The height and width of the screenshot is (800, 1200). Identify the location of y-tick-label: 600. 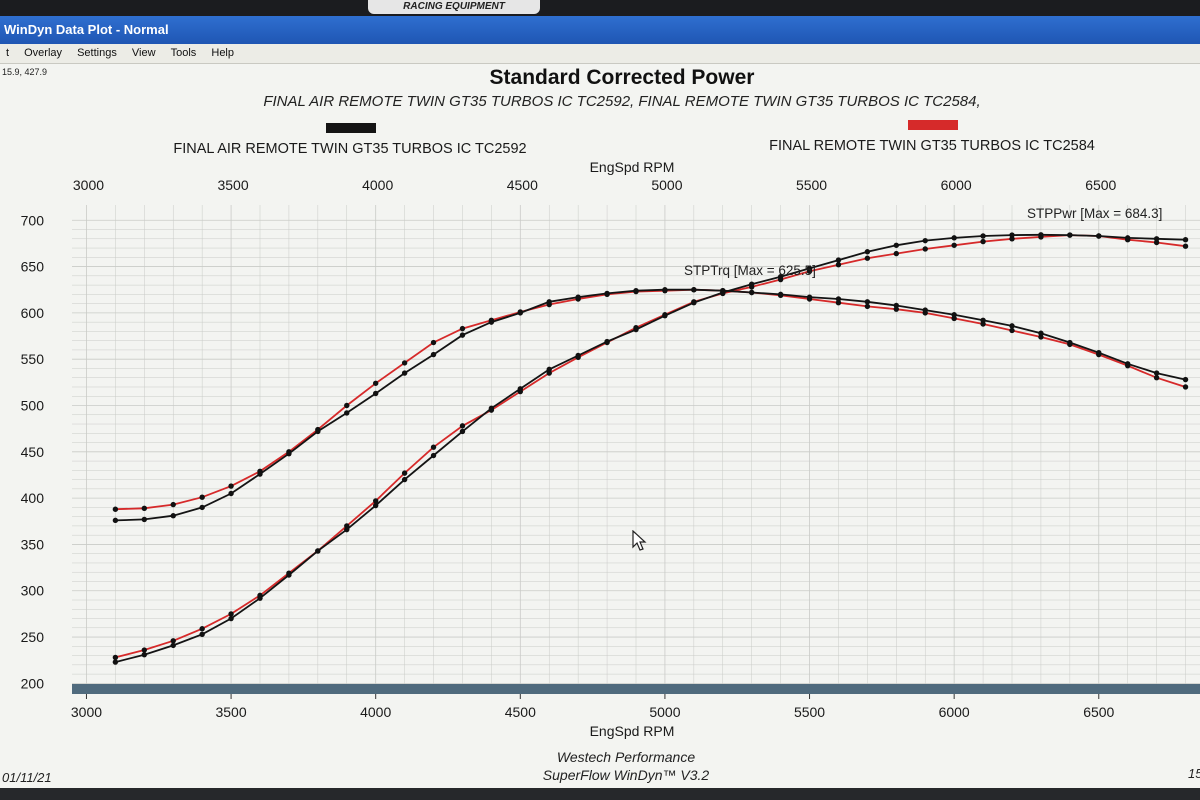
(33, 313).